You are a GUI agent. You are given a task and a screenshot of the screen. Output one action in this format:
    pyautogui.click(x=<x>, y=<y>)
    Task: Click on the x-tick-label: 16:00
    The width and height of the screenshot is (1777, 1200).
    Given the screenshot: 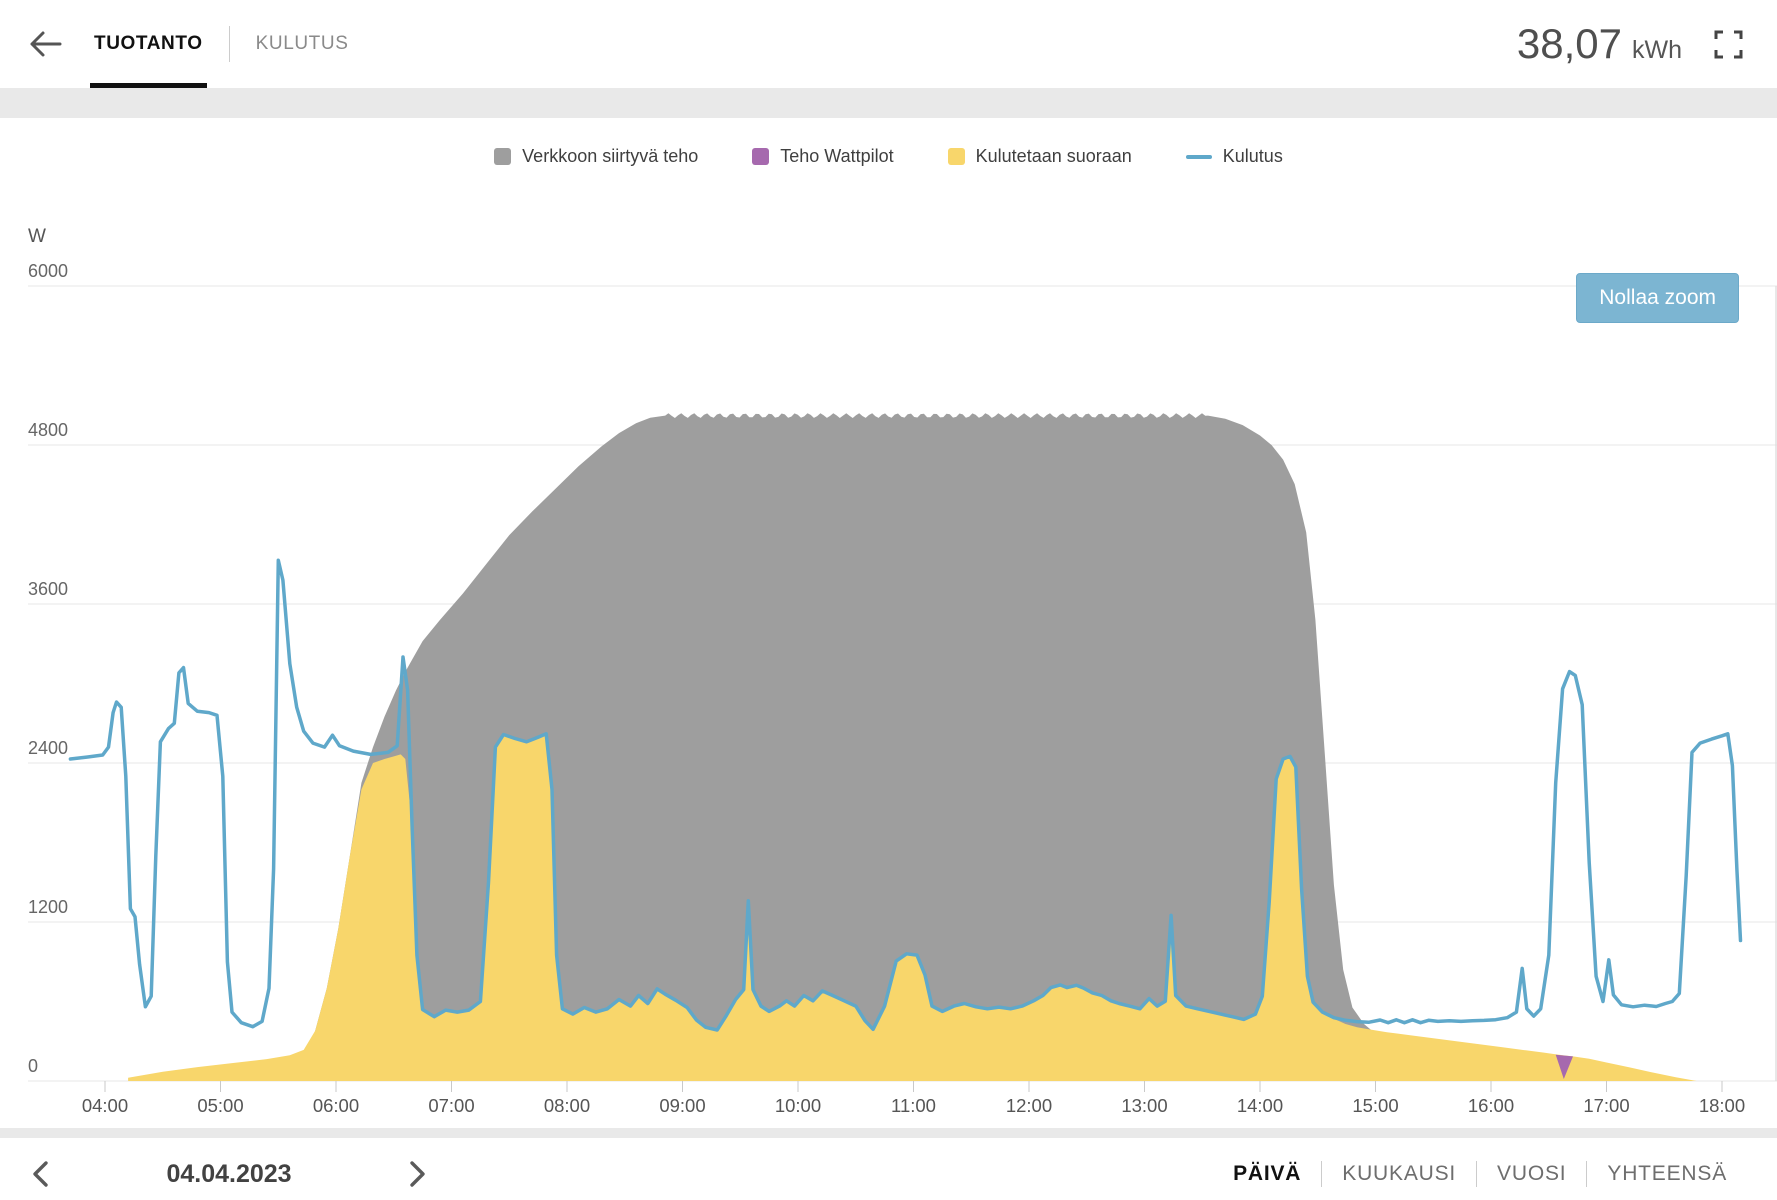 What is the action you would take?
    pyautogui.click(x=1491, y=1105)
    